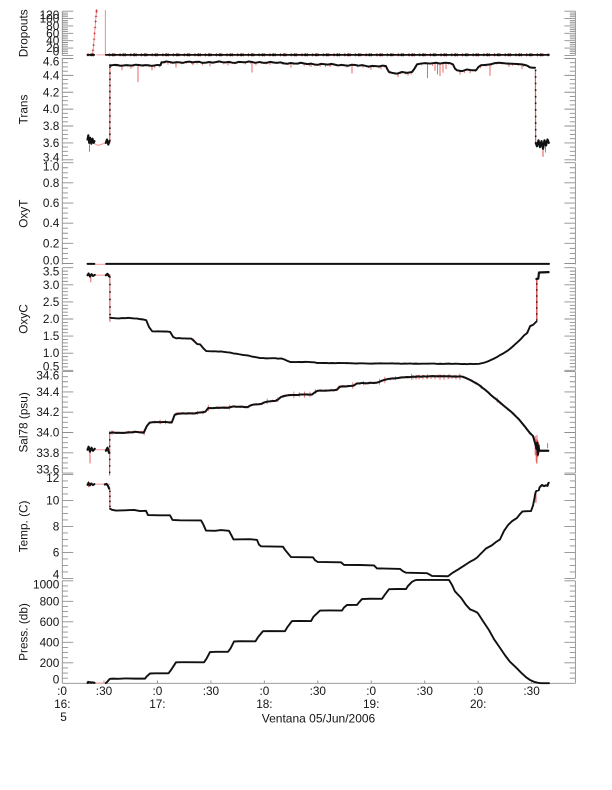 The image size is (612, 790). I want to click on svg-text: 3.5, so click(51, 272).